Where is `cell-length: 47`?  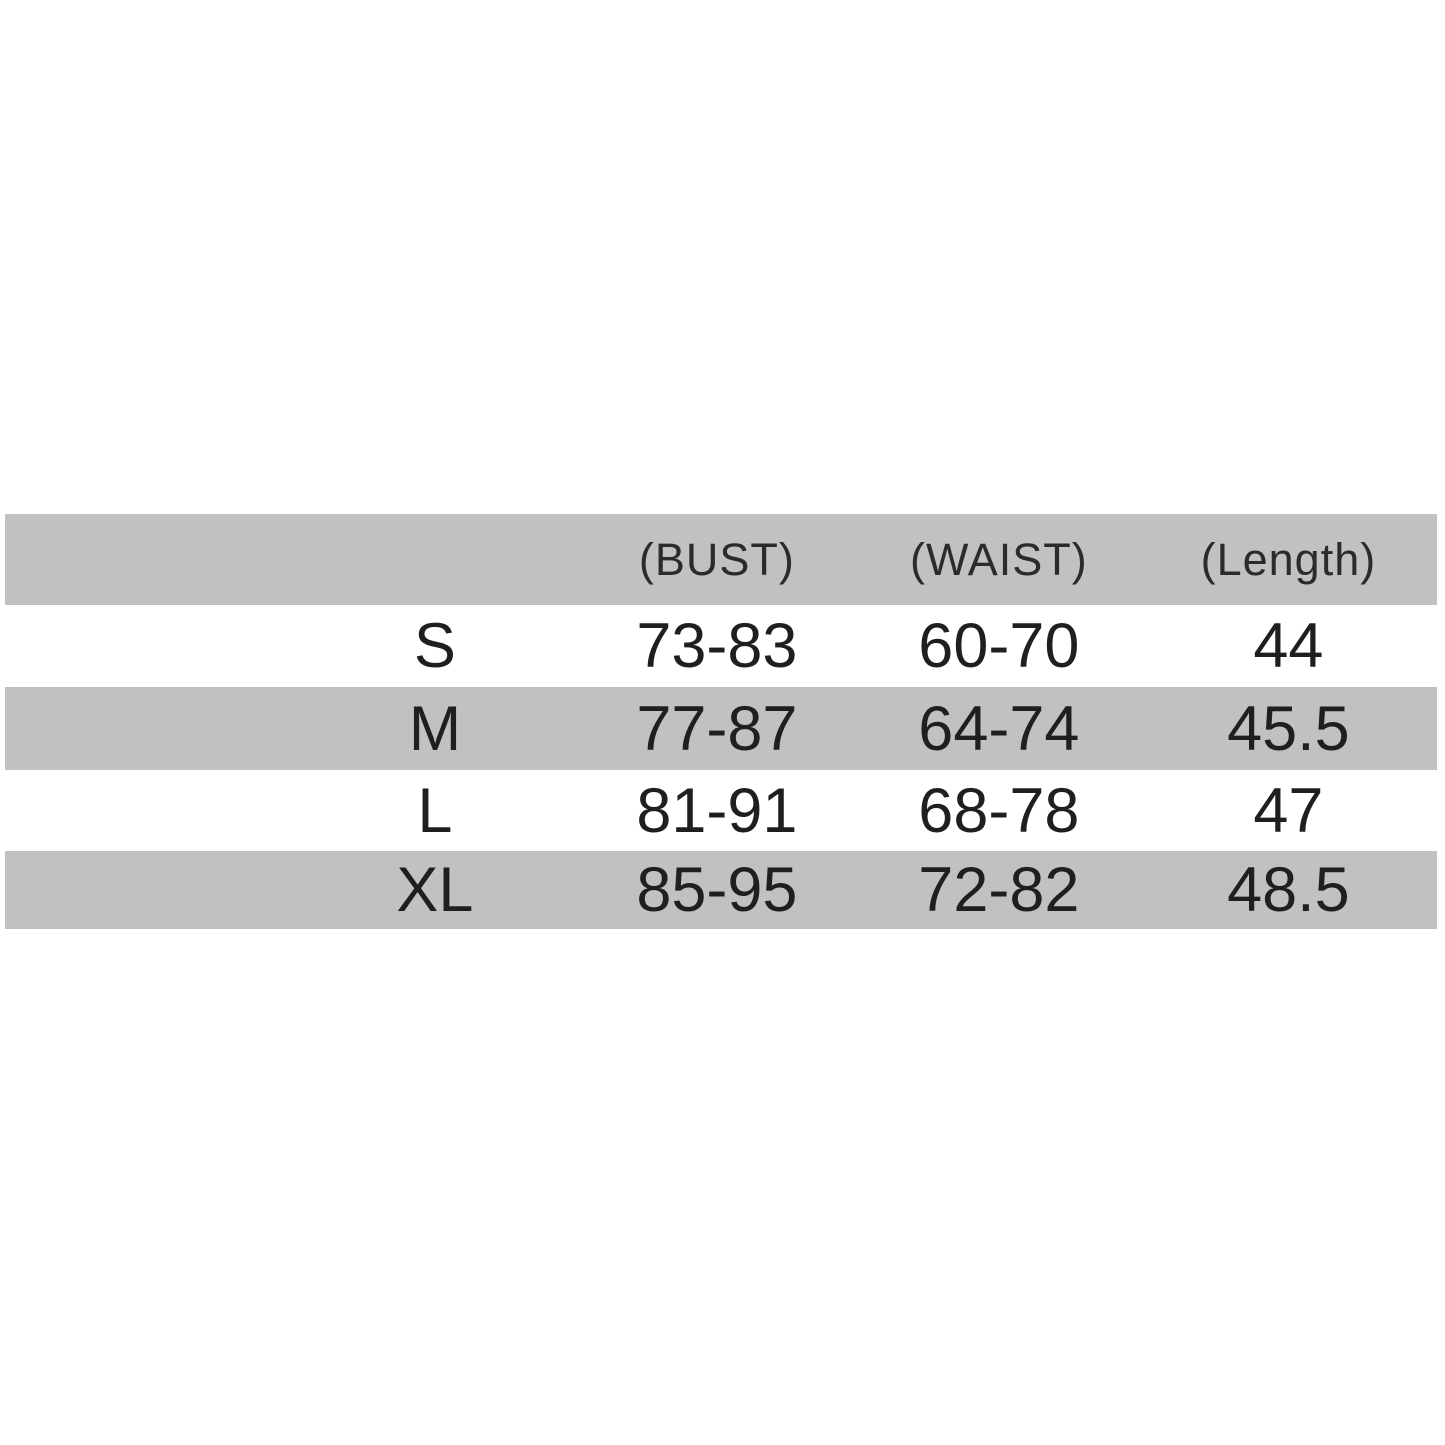
cell-length: 47 is located at coordinates (1288, 810).